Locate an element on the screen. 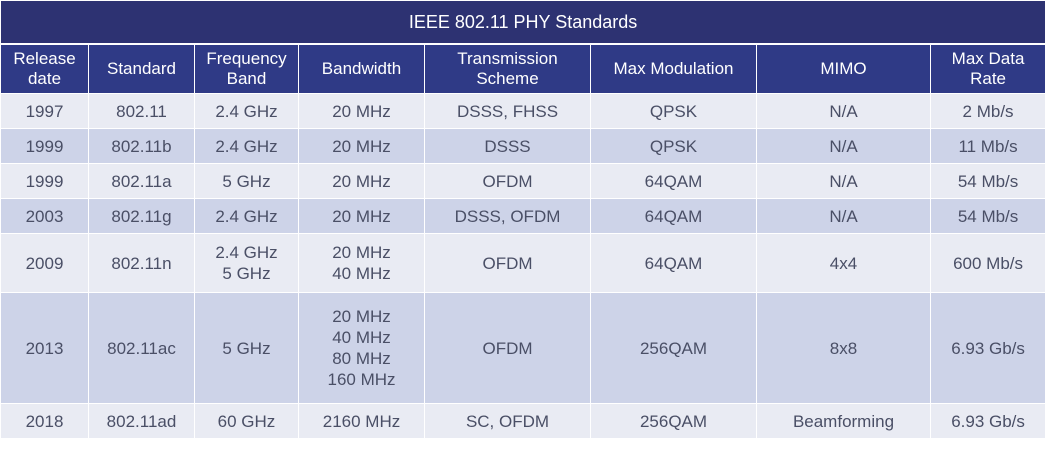  cell-transmission-scheme: DSSS, FHSS is located at coordinates (507, 111).